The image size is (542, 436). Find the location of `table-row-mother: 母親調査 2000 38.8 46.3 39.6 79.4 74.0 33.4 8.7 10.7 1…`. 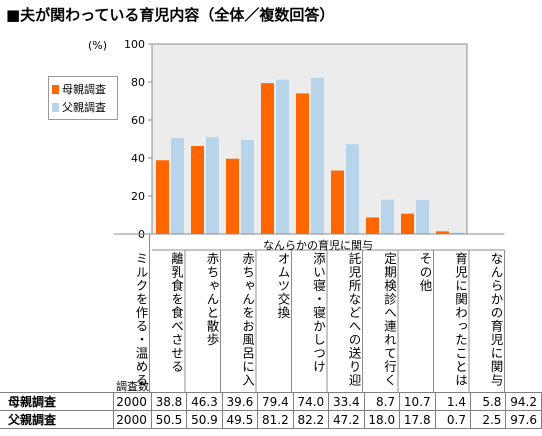

table-row-mother: 母親調査 2000 38.8 46.3 39.6 79.4 74.0 33.4 8.7 10.7 1… is located at coordinates (271, 401).